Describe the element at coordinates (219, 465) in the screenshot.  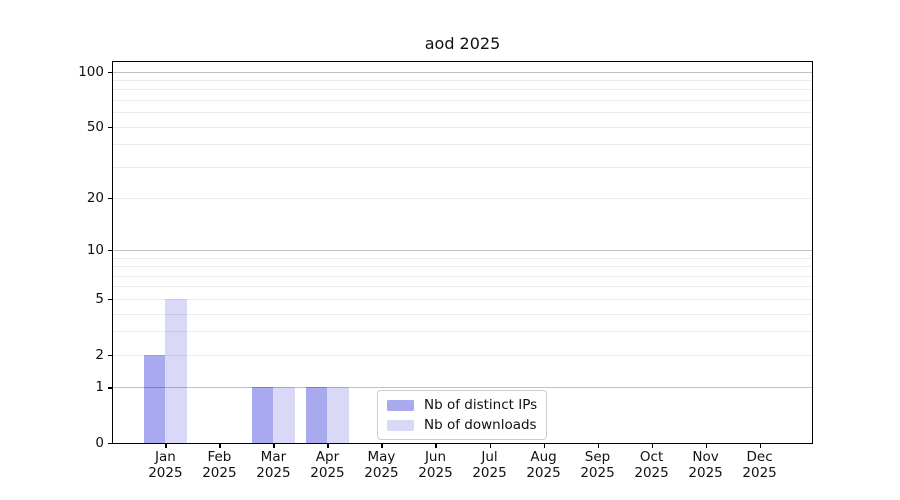
I see `x-tick-label: Feb 2025` at that location.